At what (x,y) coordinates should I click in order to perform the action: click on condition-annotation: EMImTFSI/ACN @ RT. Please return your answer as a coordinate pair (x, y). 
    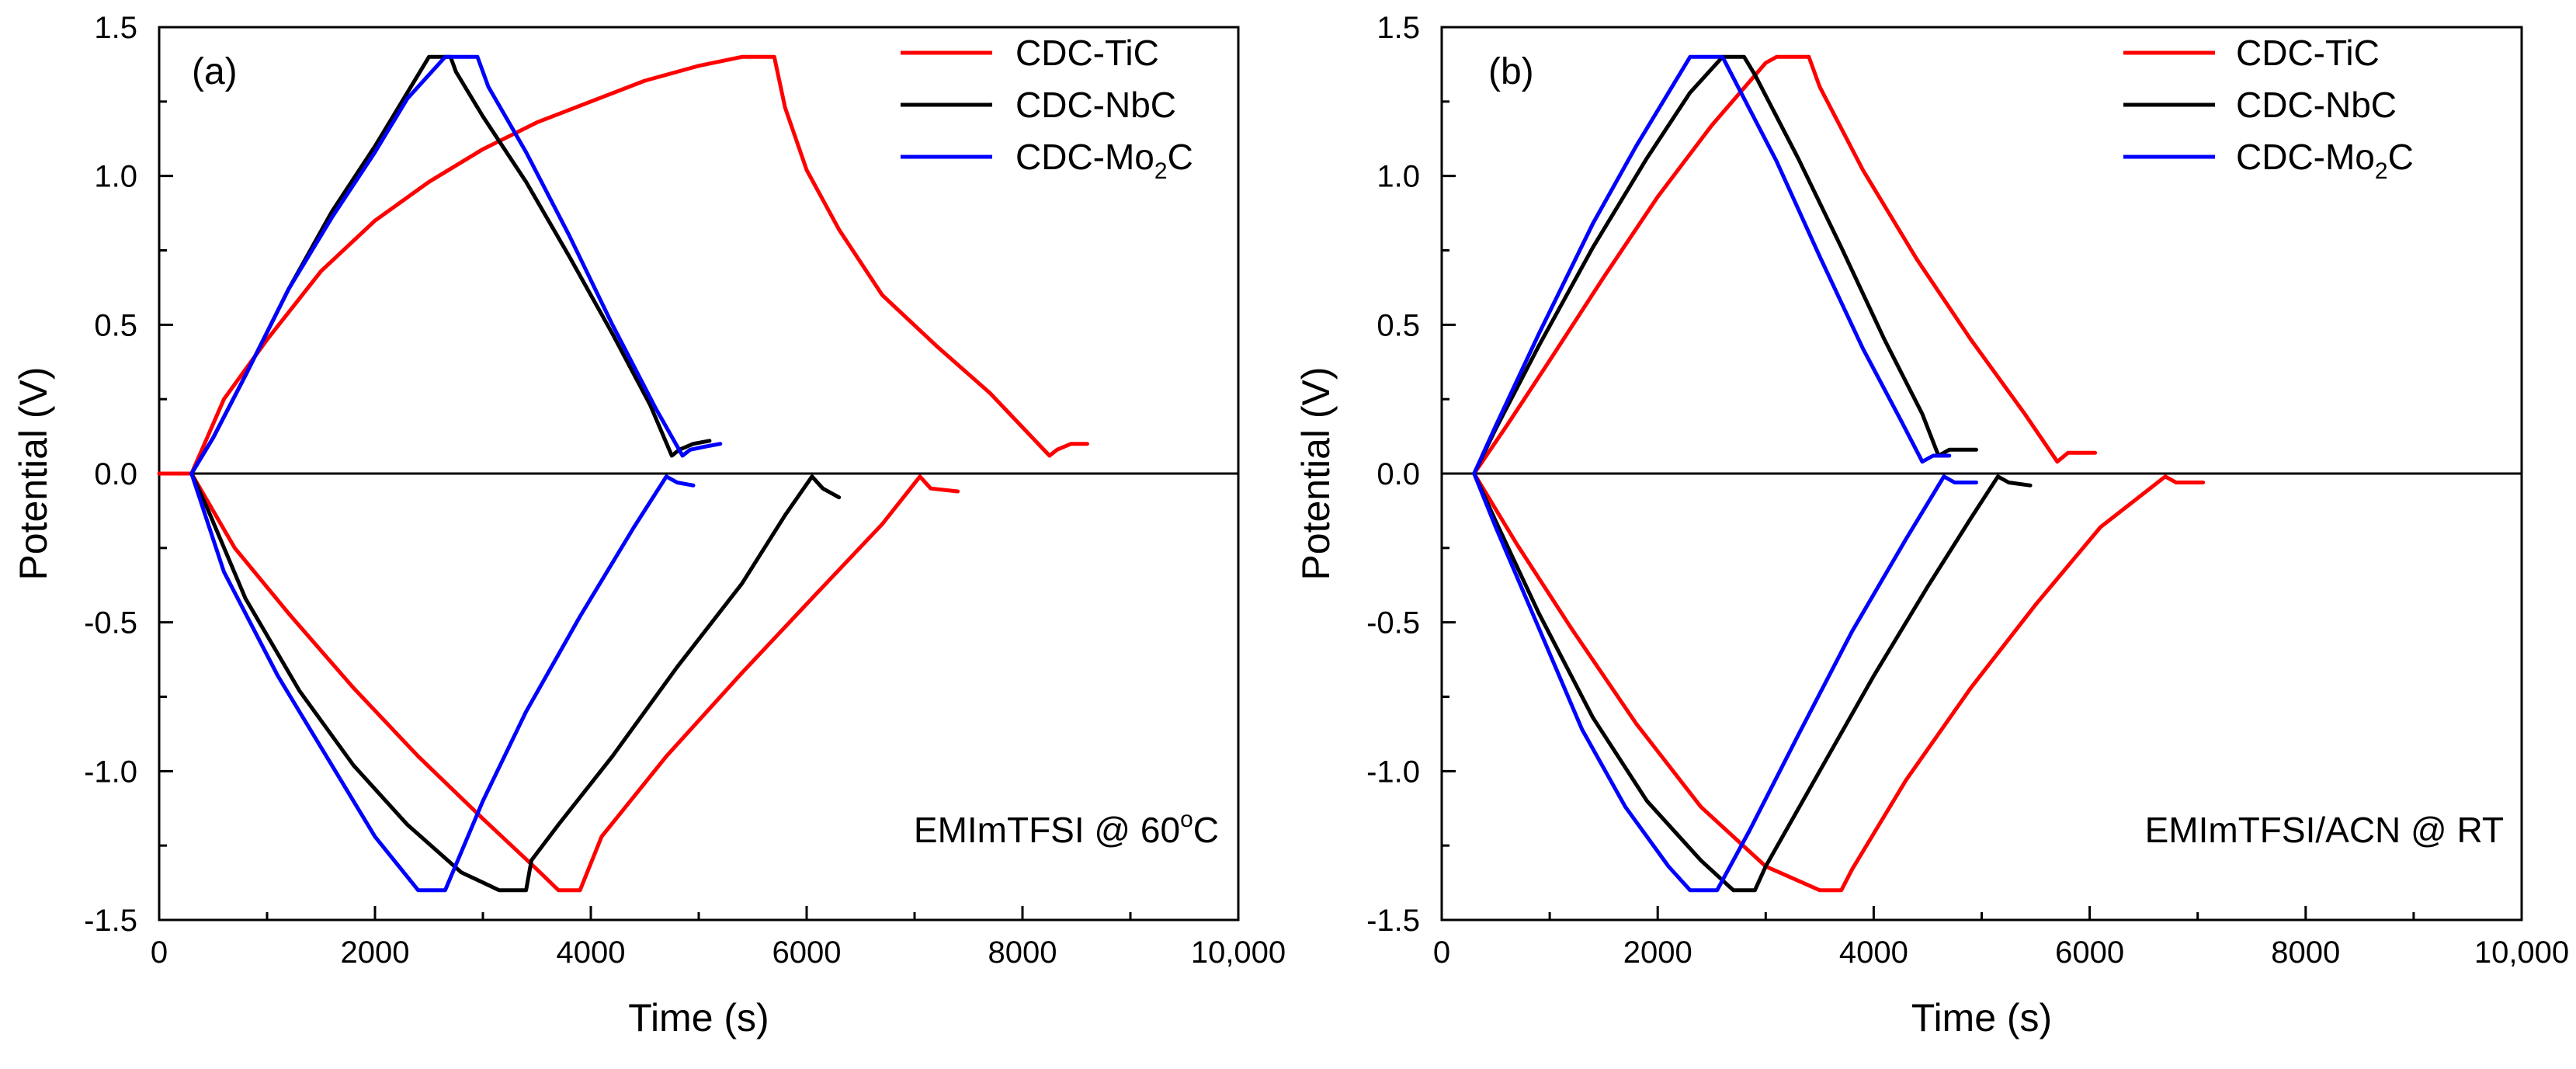
    Looking at the image, I should click on (2324, 830).